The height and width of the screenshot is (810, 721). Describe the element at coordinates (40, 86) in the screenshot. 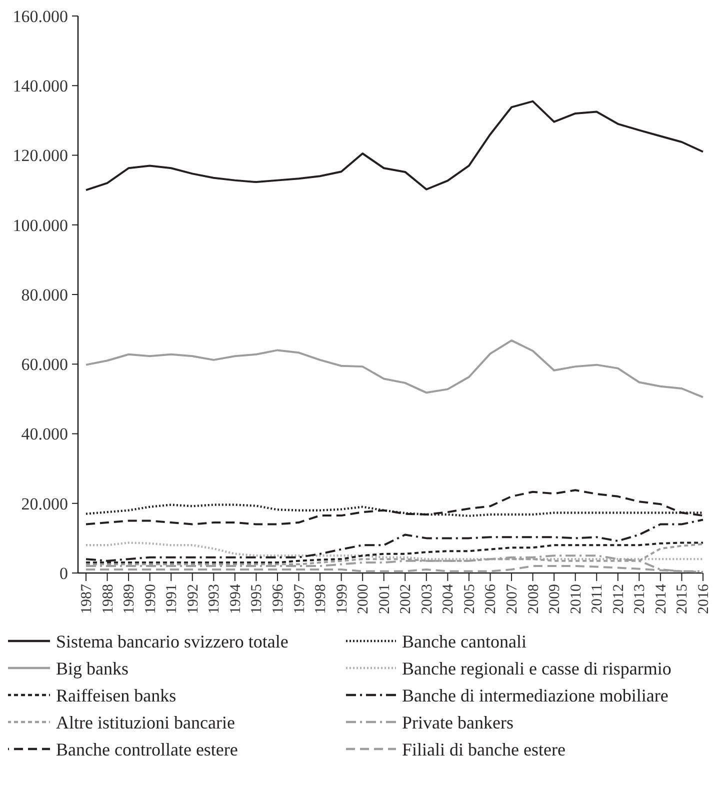

I see `y-tick-label: 140.000` at that location.